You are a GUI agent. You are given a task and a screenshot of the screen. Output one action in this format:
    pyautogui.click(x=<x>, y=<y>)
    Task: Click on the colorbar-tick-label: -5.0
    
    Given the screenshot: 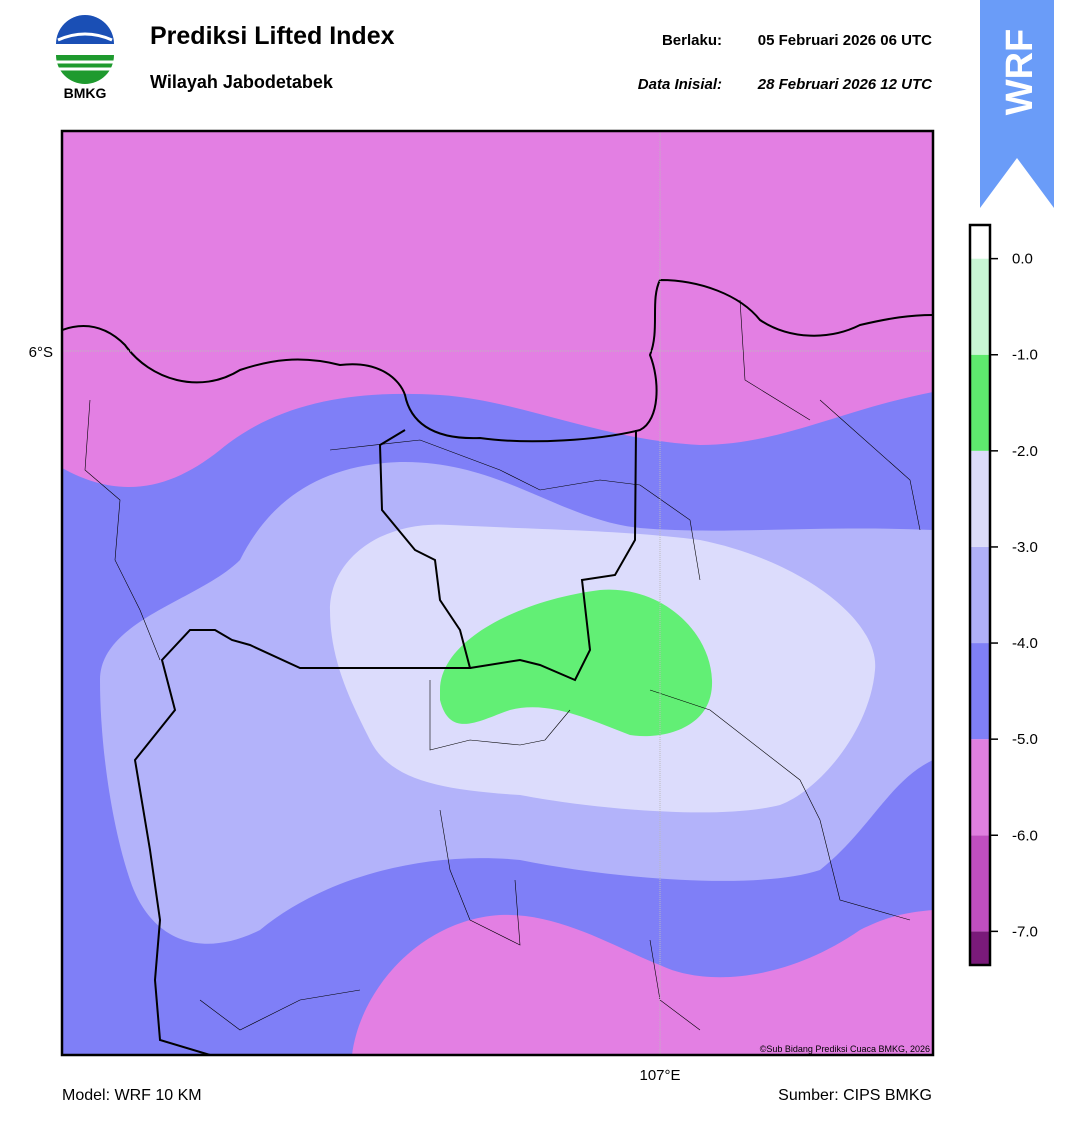 What is the action you would take?
    pyautogui.click(x=1025, y=739)
    